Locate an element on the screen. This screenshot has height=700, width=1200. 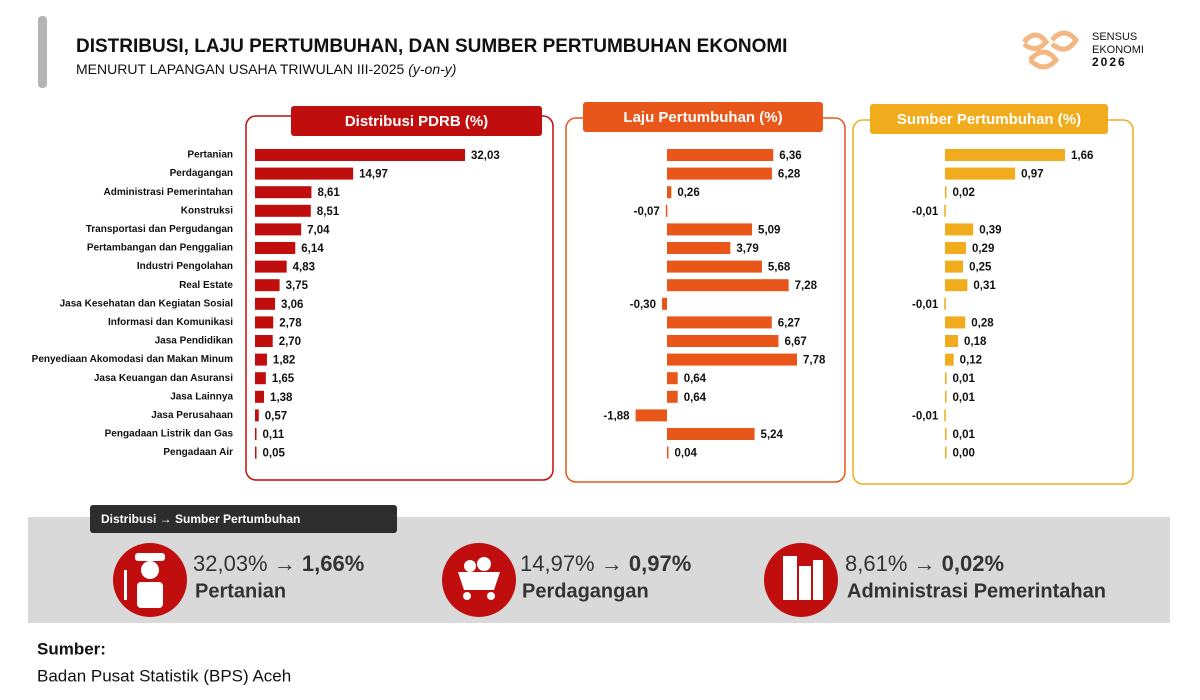
category-label: Informasi dan Komunikasi is located at coordinates (170, 322).